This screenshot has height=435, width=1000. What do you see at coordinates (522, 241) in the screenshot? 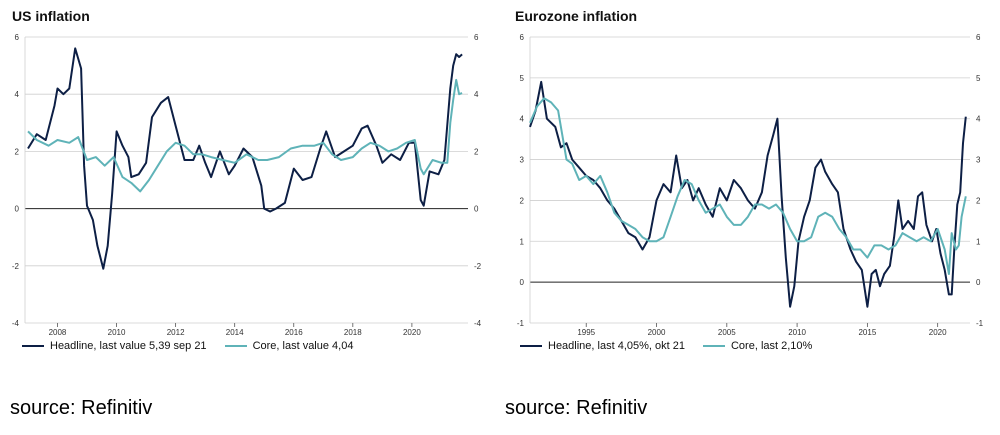
I see `y-tick-label-left: 1` at bounding box center [522, 241].